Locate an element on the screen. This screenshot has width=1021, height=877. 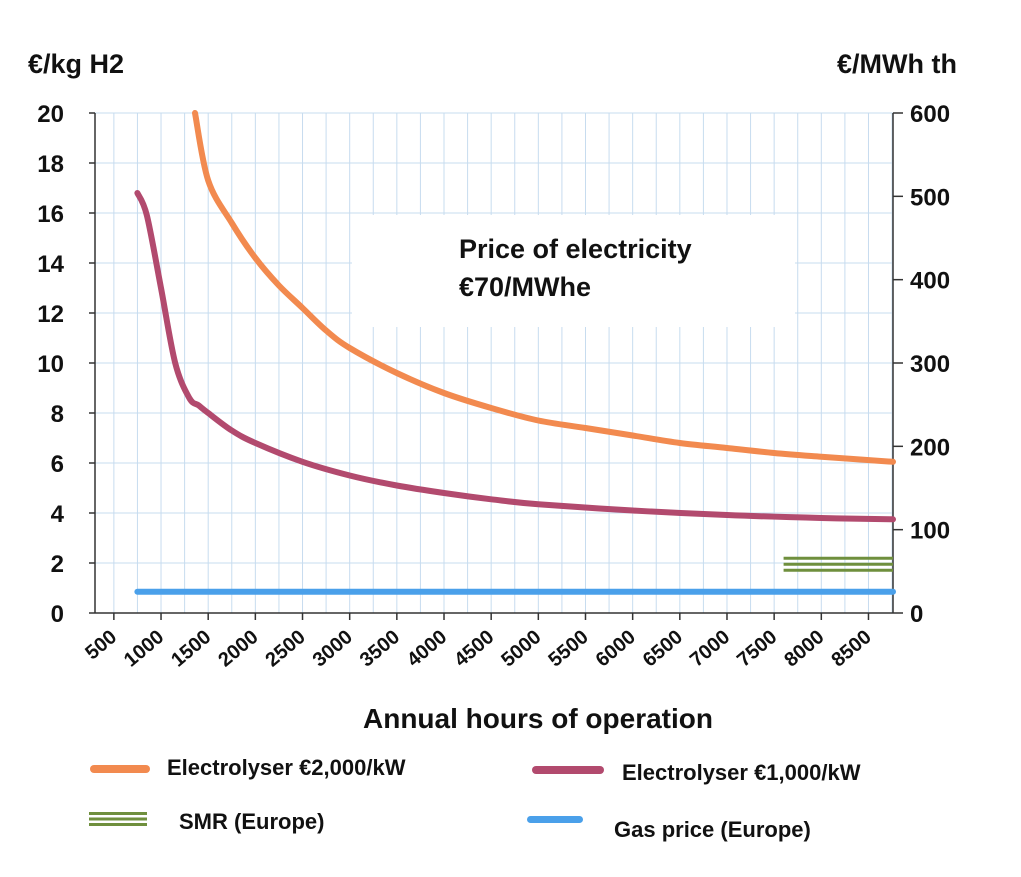
x-tick-label: 8000 is located at coordinates (804, 648).